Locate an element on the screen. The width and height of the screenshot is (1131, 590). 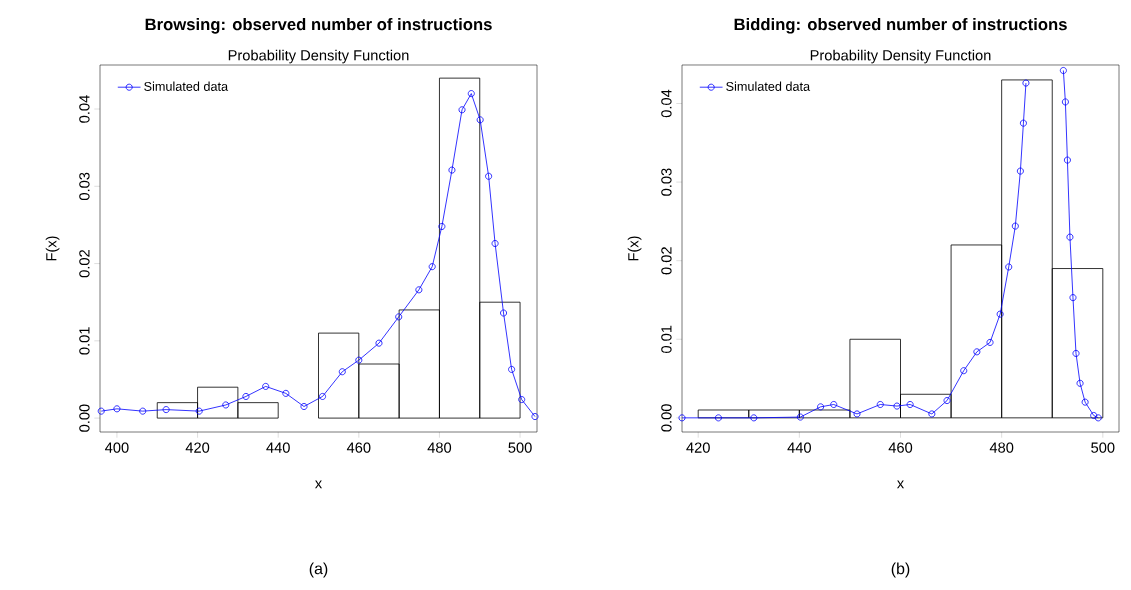
text: (b) is located at coordinates (900, 570).